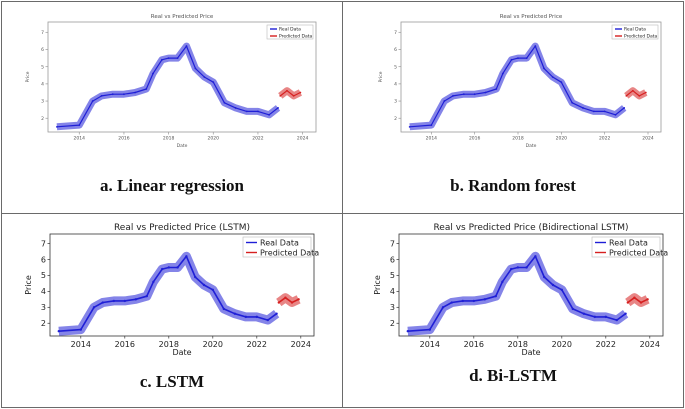 Image resolution: width=685 pixels, height=409 pixels. What do you see at coordinates (395, 102) in the screenshot?
I see `y-tick-label: 3` at bounding box center [395, 102].